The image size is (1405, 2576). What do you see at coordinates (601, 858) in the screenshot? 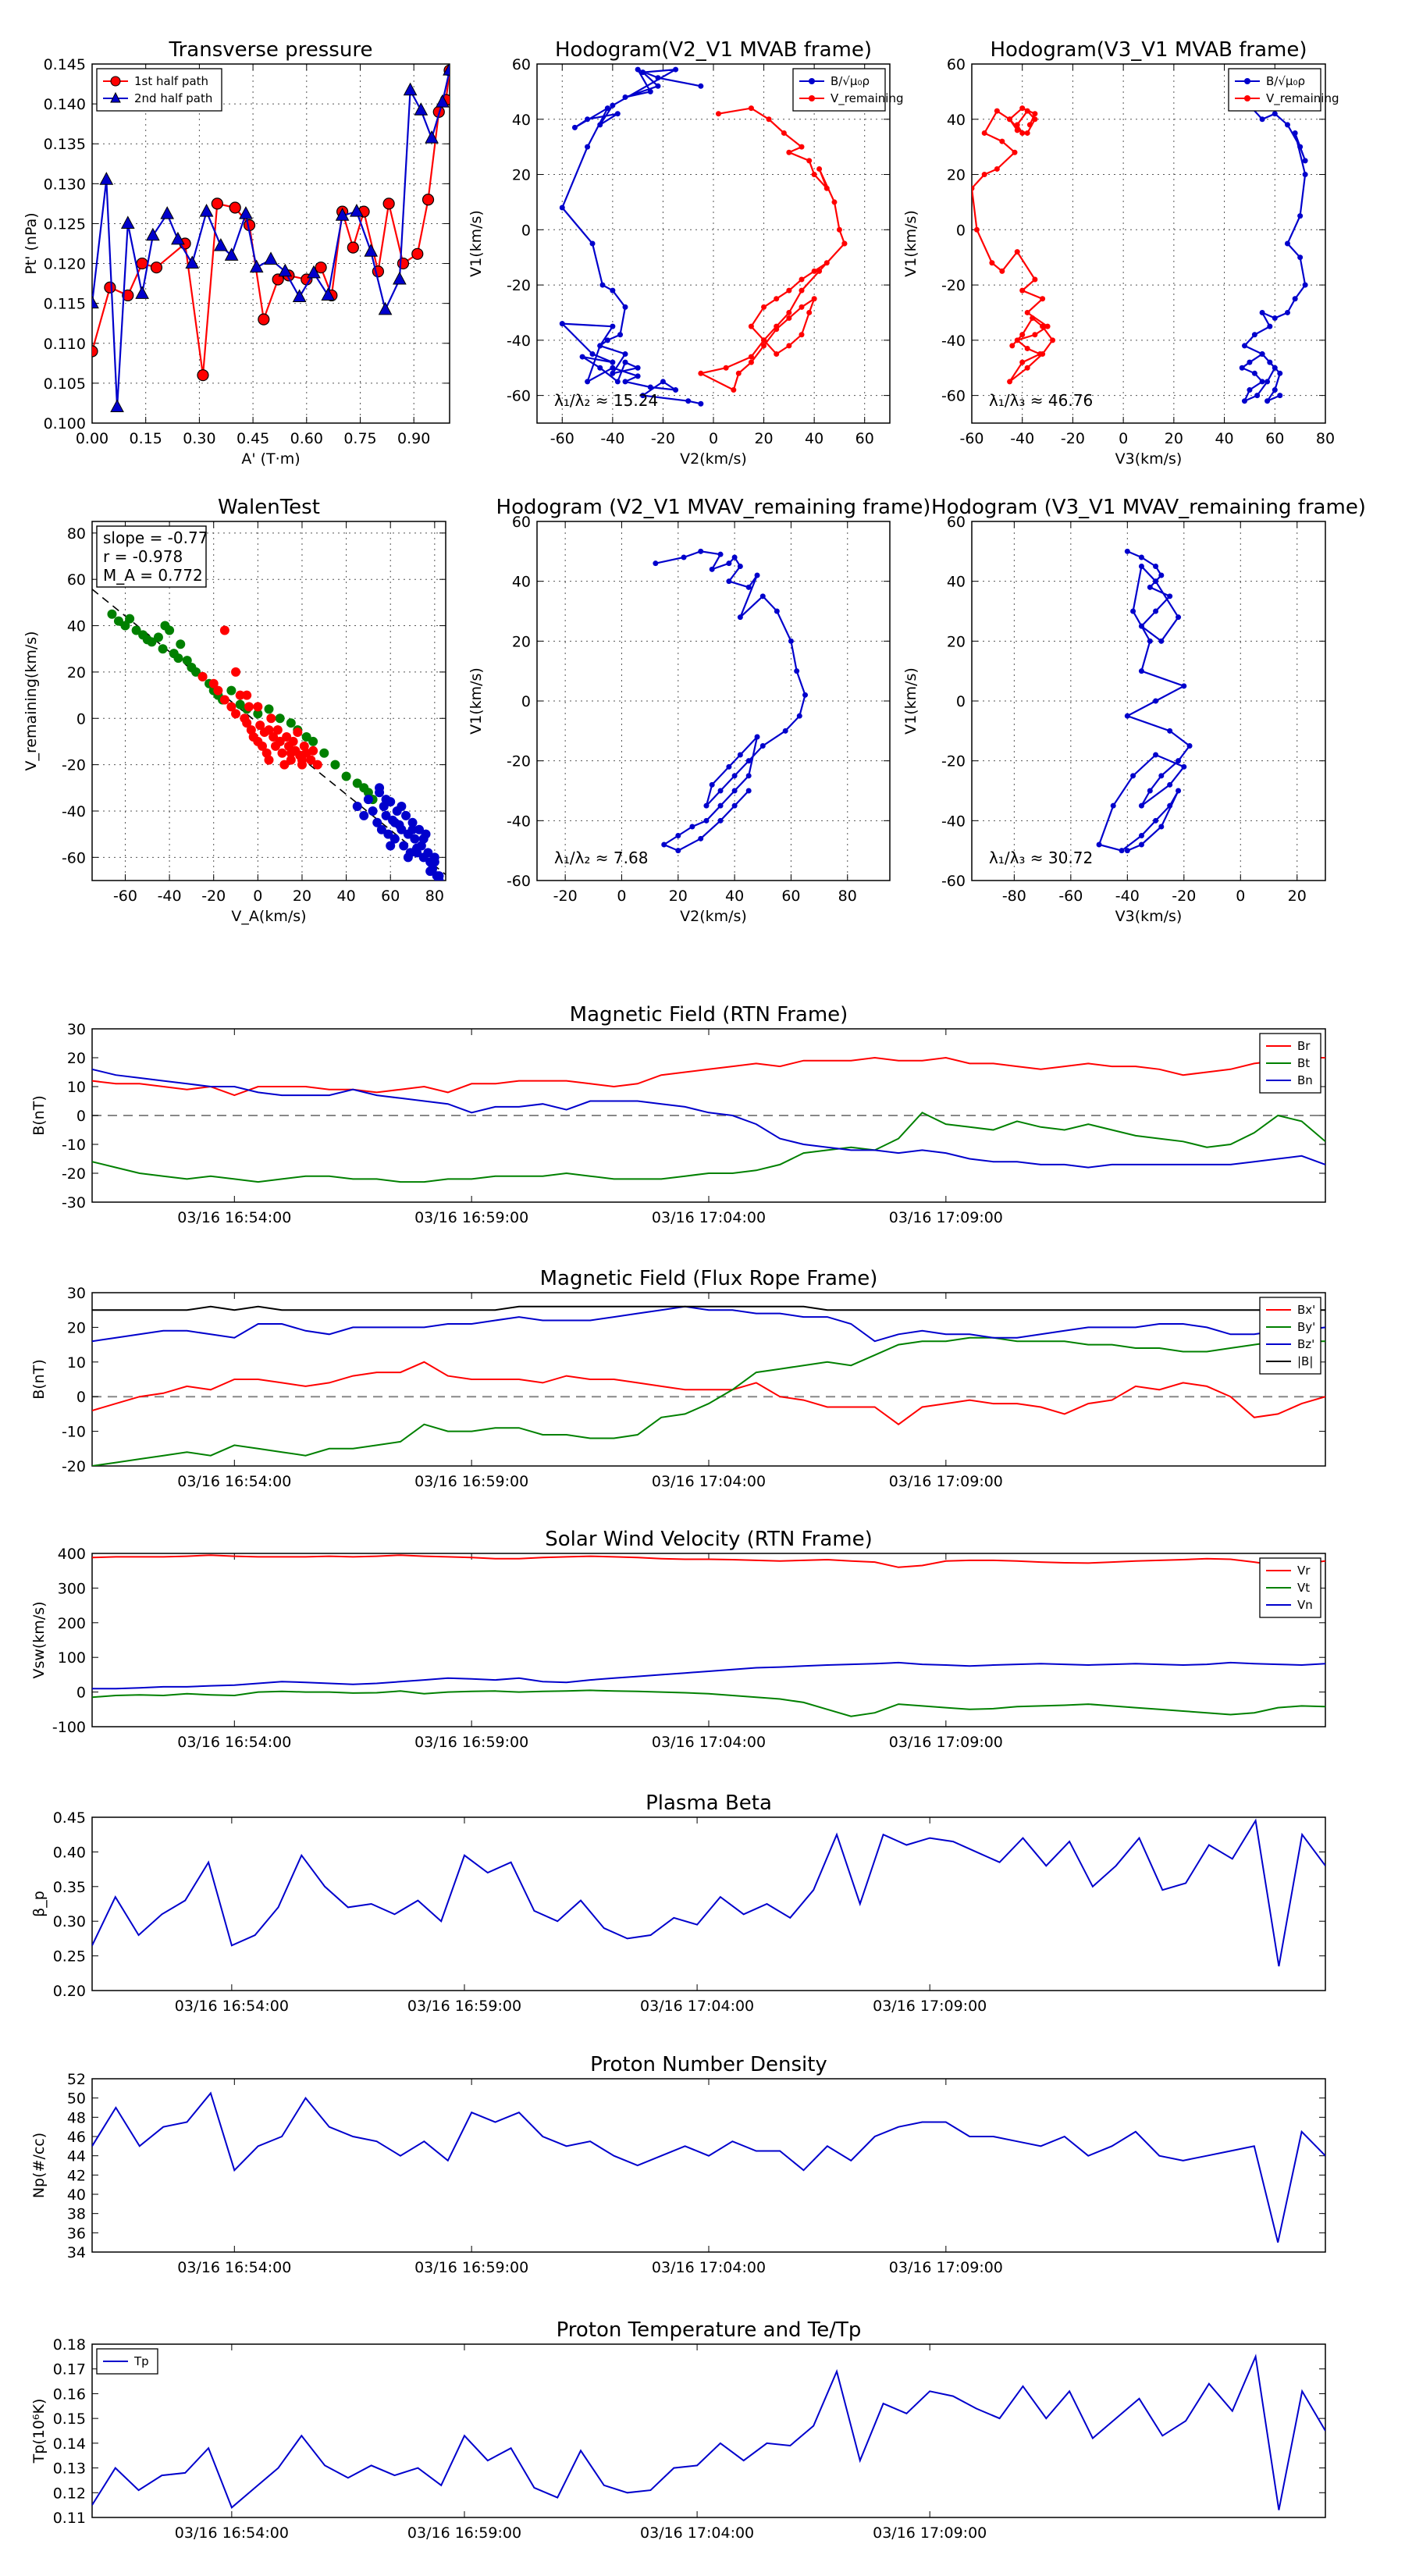
I see `annotation: λ₁/λ₂ ≈ 7.68` at bounding box center [601, 858].